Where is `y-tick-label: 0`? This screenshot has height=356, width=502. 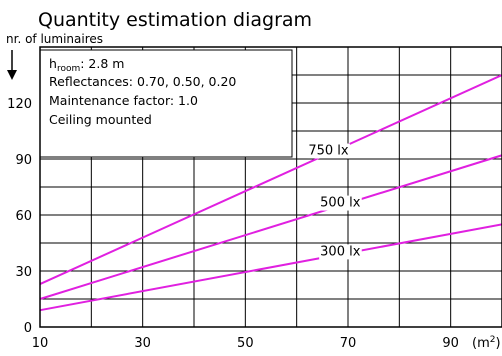
y-tick-label: 0 is located at coordinates (28, 328).